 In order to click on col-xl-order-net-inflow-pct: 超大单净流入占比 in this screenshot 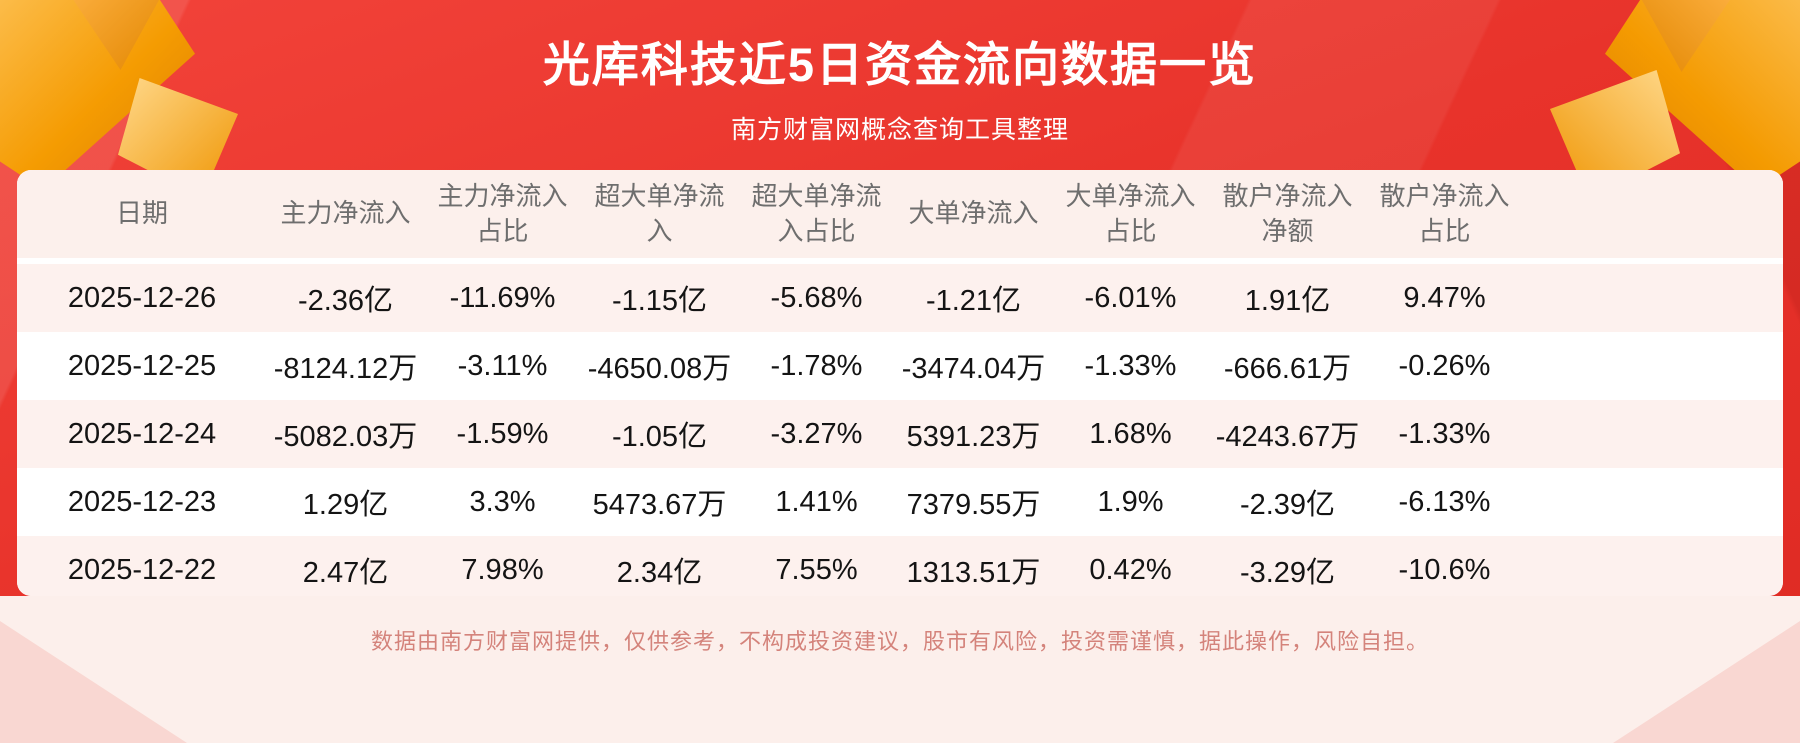, I will do `click(816, 217)`.